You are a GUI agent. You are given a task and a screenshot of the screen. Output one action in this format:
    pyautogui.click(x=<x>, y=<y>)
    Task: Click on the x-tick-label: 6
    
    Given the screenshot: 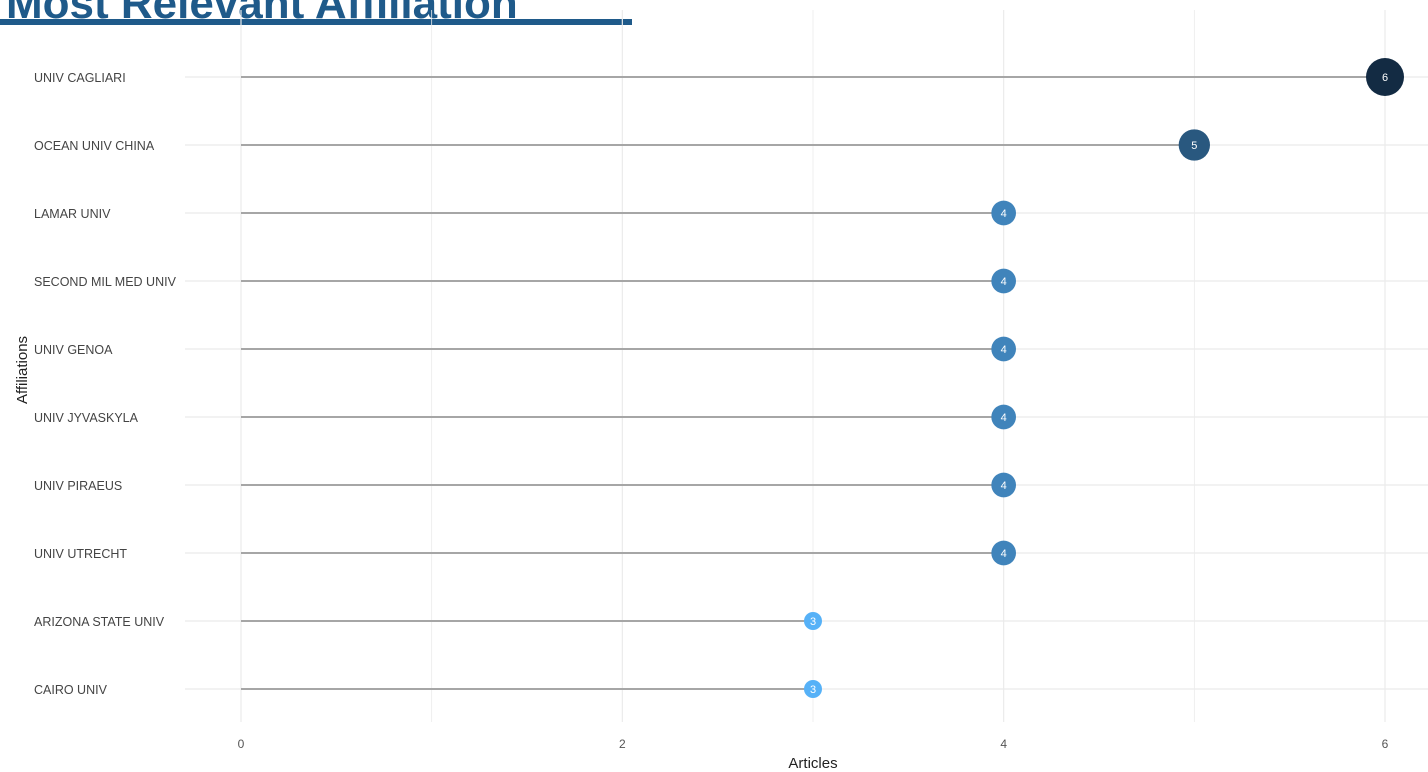 What is the action you would take?
    pyautogui.click(x=1385, y=744)
    